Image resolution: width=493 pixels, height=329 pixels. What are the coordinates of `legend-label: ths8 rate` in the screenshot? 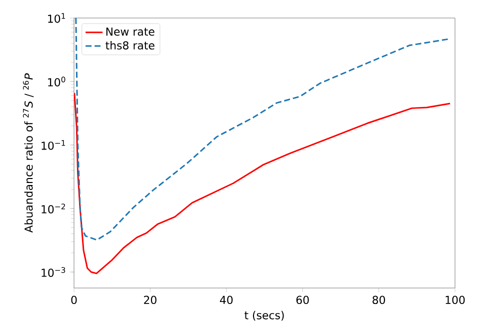 It's located at (130, 45).